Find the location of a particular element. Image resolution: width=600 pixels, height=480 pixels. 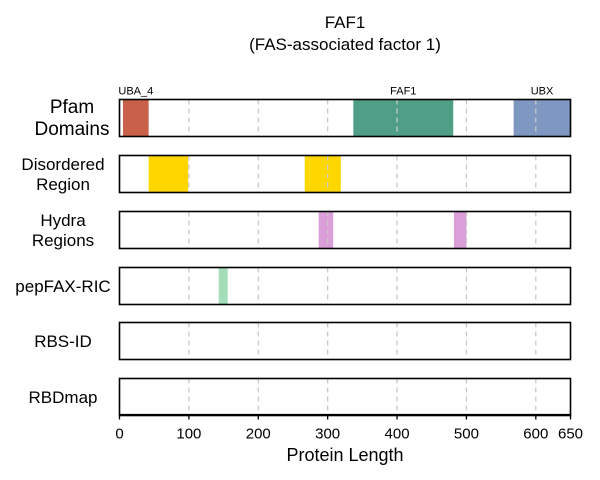

x-axis: 0 100 200 300 400 500 600 650 is located at coordinates (349, 428).